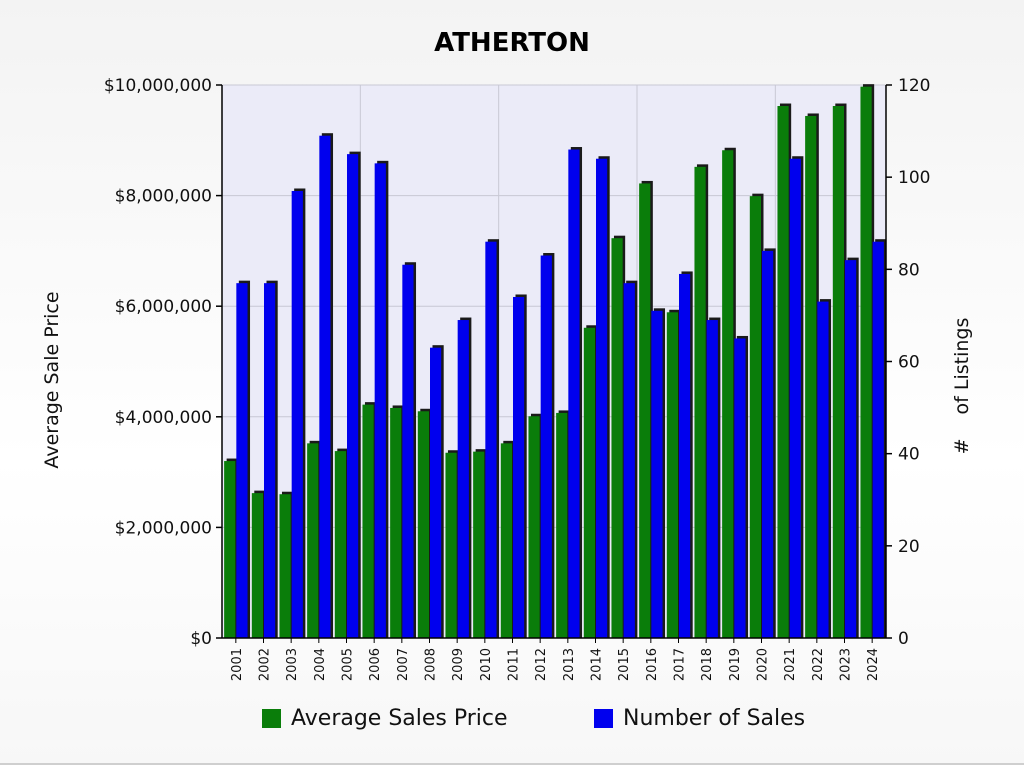  What do you see at coordinates (403, 664) in the screenshot?
I see `x-axis-tick-label: 2007` at bounding box center [403, 664].